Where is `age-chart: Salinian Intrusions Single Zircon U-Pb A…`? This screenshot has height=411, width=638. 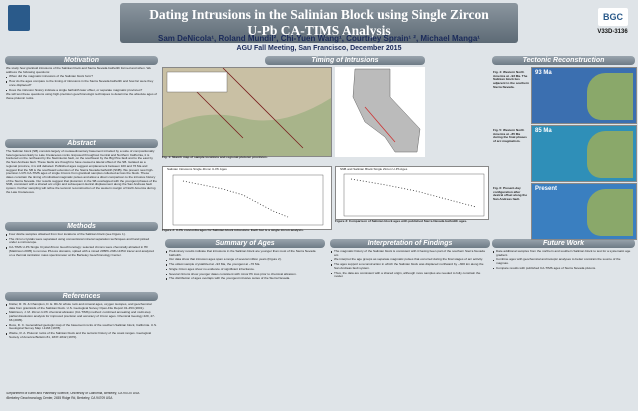
age-chart: Salinian Intrusions Single Zircon U-Pb A… is located at coordinates (247, 198).